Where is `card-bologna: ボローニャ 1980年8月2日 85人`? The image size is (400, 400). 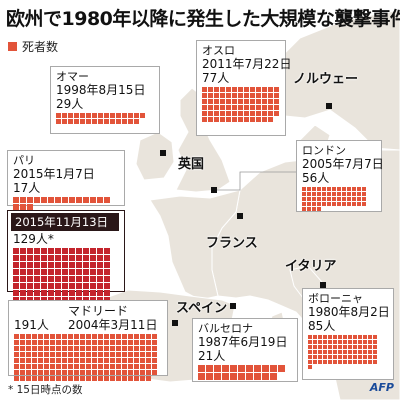
card-bologna: ボローニャ 1980年8月2日 85人 is located at coordinates (348, 334).